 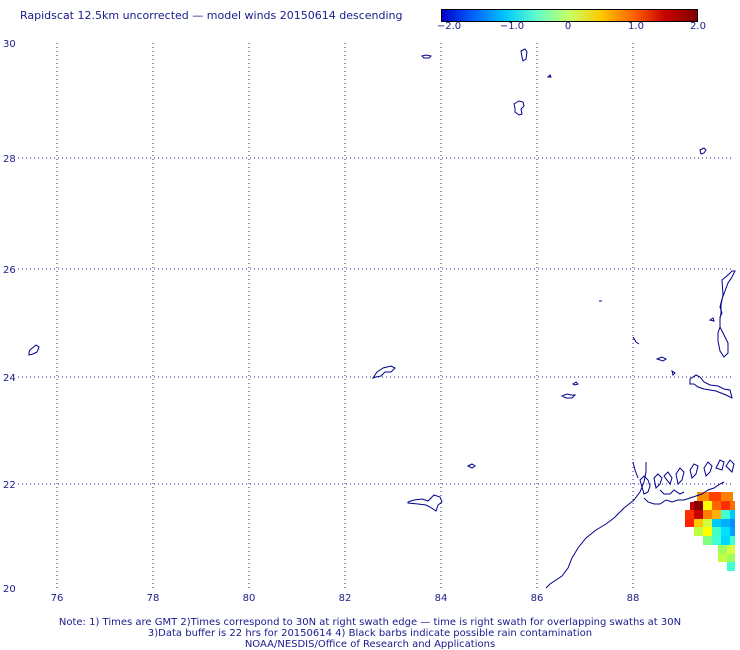 What do you see at coordinates (633, 598) in the screenshot?
I see `lon-label: 88` at bounding box center [633, 598].